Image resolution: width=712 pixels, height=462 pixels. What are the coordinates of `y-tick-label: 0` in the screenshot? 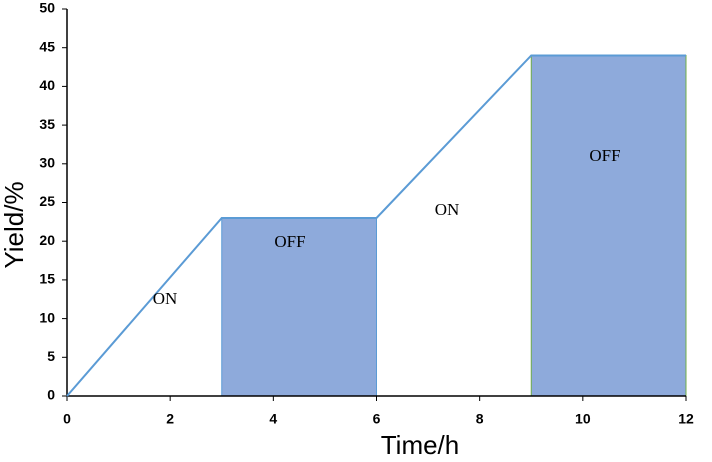 It's located at (51, 395).